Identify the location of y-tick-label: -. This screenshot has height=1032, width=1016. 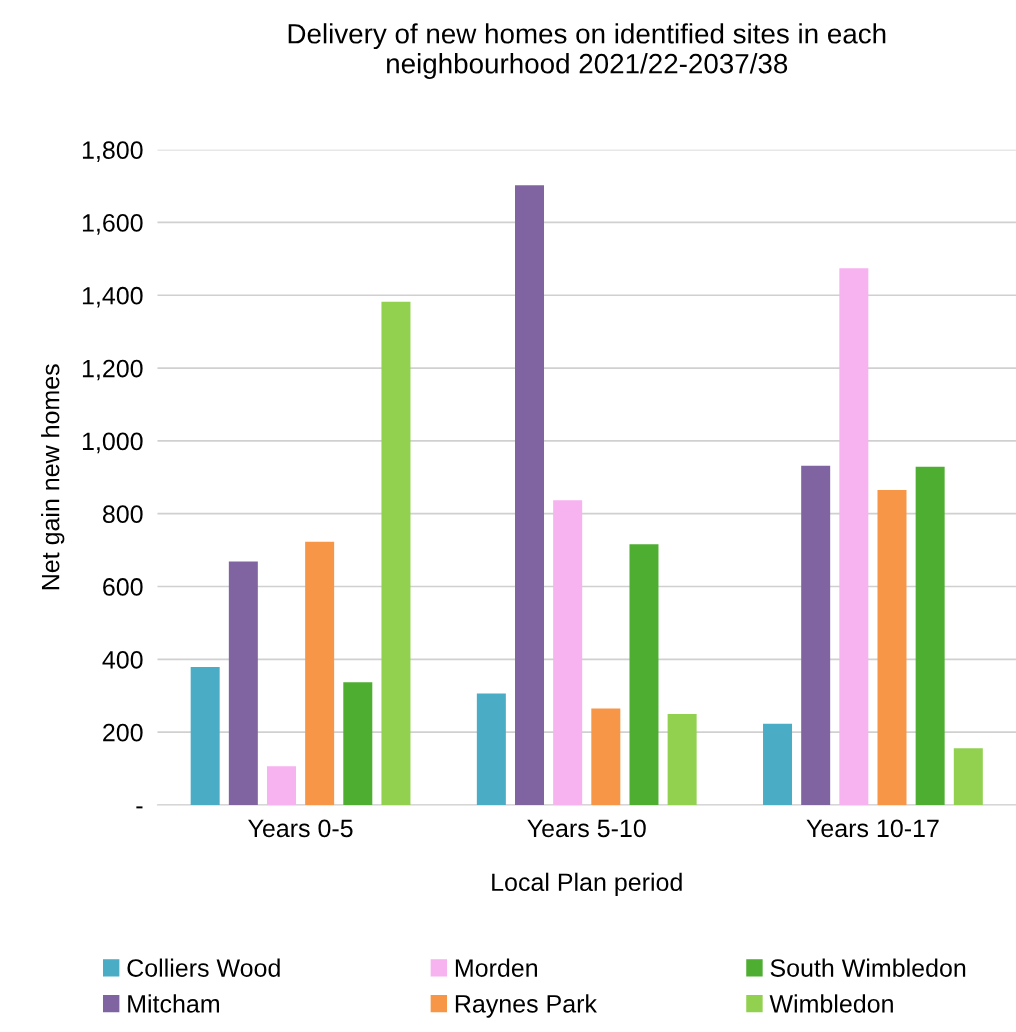
(139, 807).